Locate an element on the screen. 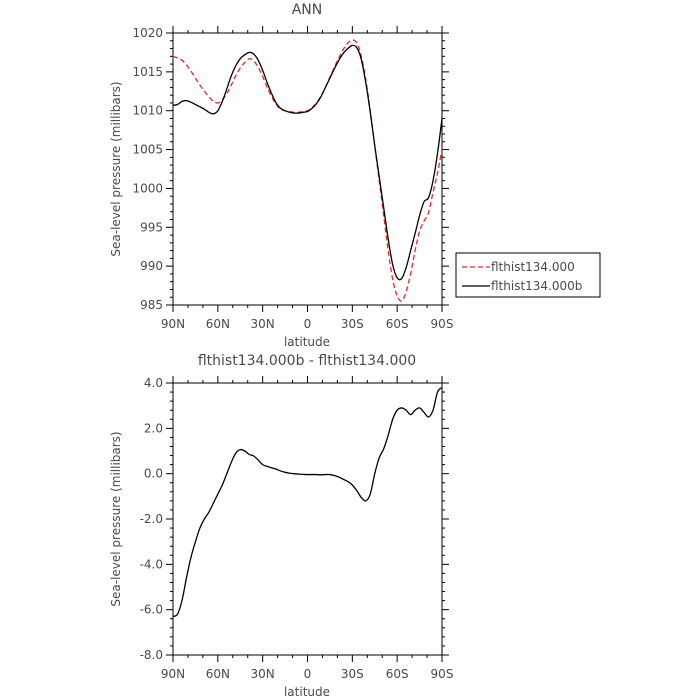  bottom-y-axis-label: Sea-level pressure (millibars) is located at coordinates (116, 518).